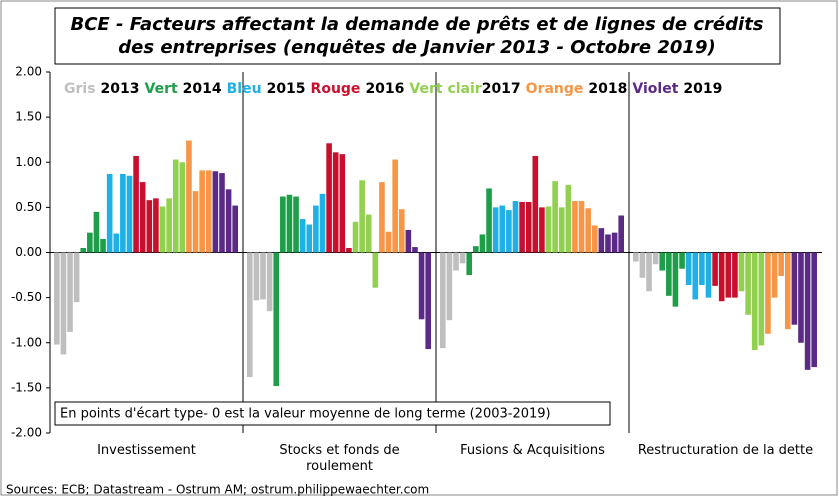 The image size is (839, 497). I want to click on legend-name: Bleu, so click(244, 89).